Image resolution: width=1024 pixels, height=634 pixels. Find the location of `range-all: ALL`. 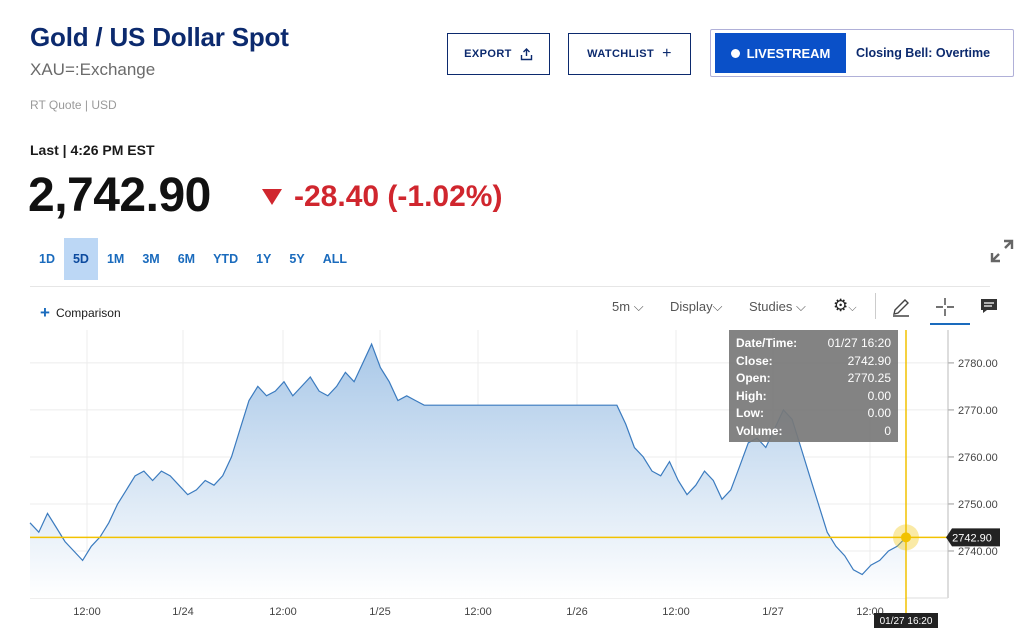

range-all: ALL is located at coordinates (334, 259).